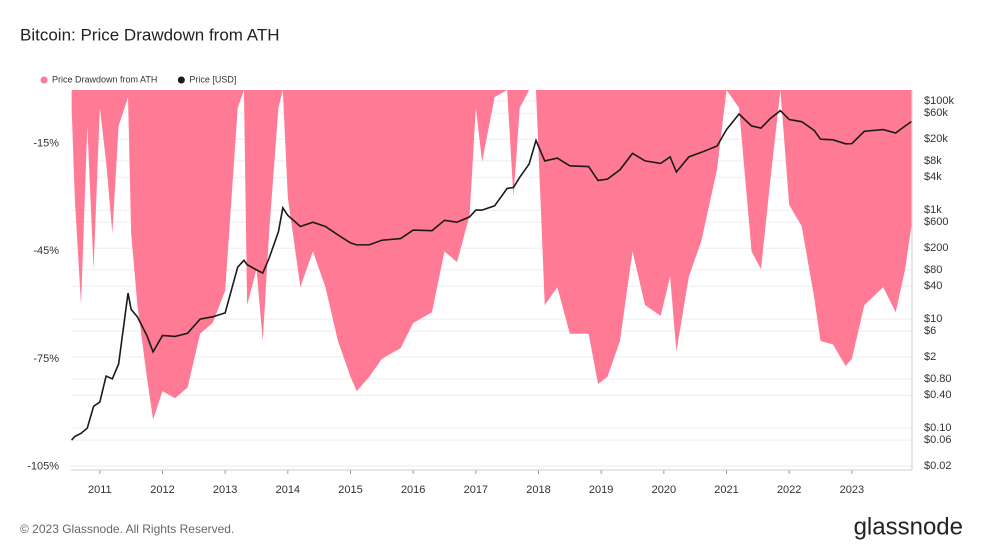  What do you see at coordinates (789, 490) in the screenshot?
I see `x-tick-label: 2022` at bounding box center [789, 490].